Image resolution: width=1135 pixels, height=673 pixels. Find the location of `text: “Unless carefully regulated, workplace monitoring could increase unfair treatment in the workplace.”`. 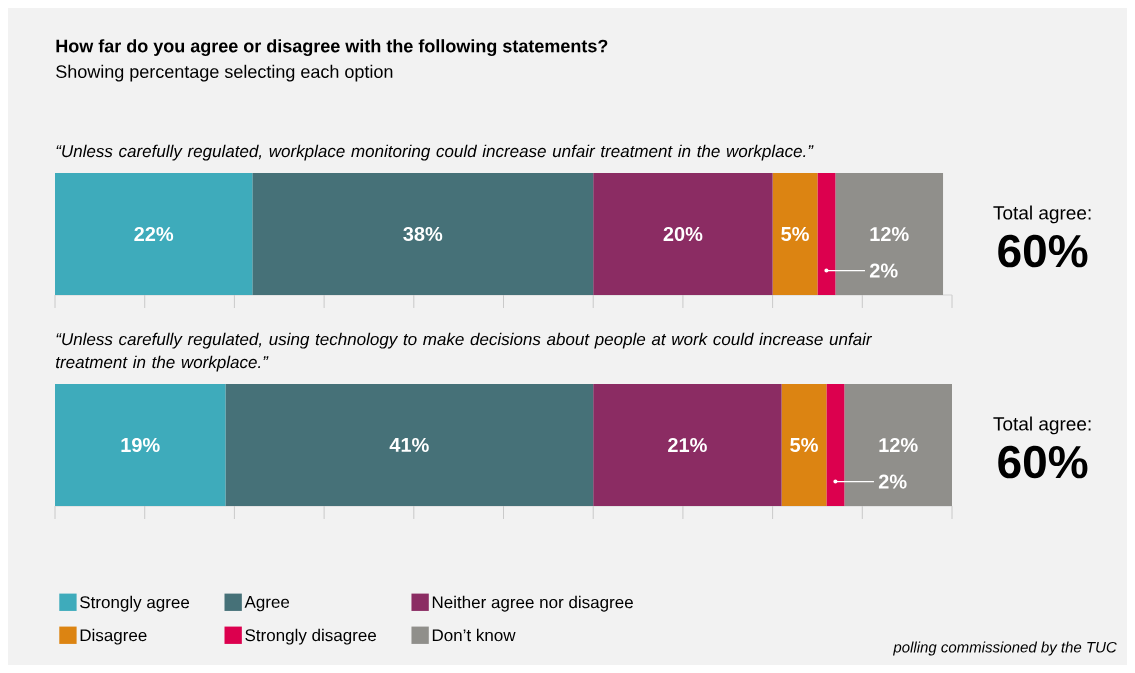

text: “Unless carefully regulated, workplace monitoring could increase unfair treatment in the workplace.” is located at coordinates (435, 152).